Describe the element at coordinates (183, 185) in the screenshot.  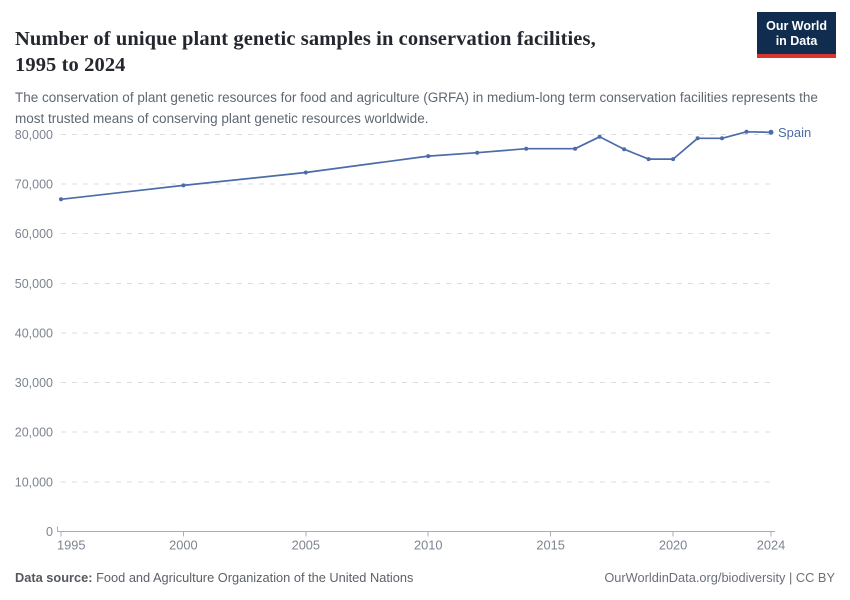
I see `data-point-2000` at that location.